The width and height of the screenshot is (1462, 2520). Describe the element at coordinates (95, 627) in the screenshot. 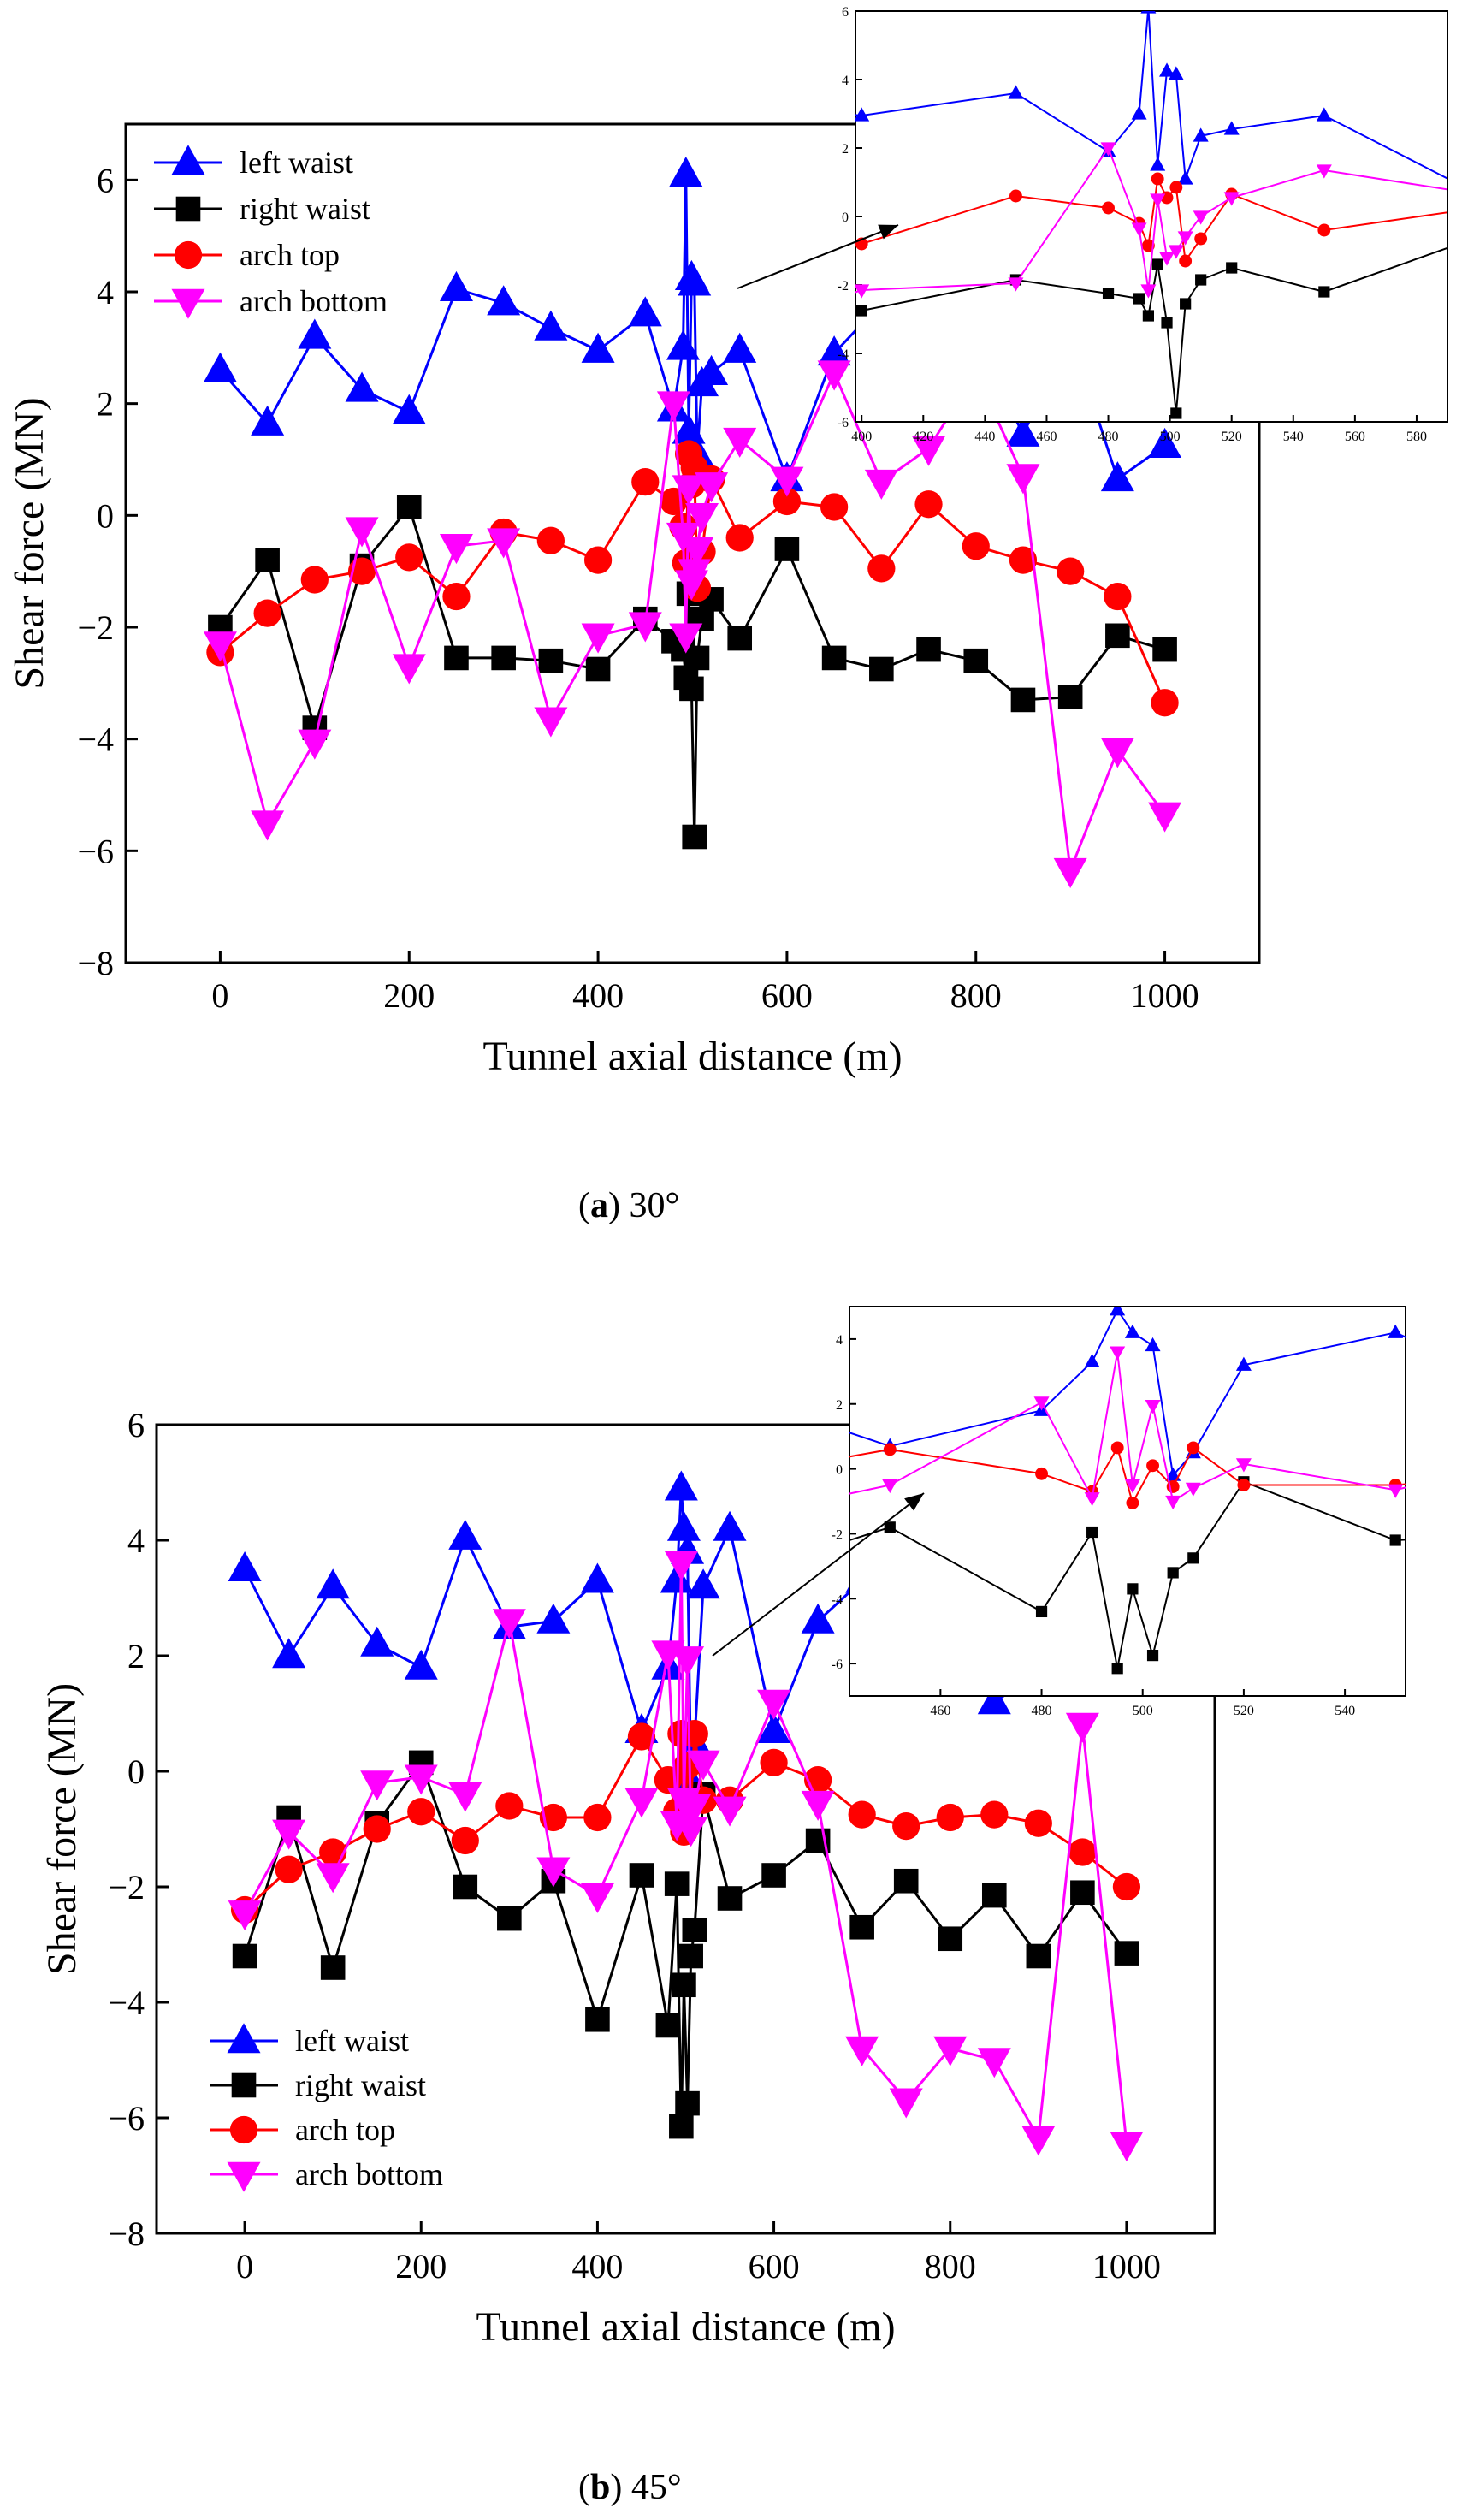

I see `y-tick-label: −2` at that location.